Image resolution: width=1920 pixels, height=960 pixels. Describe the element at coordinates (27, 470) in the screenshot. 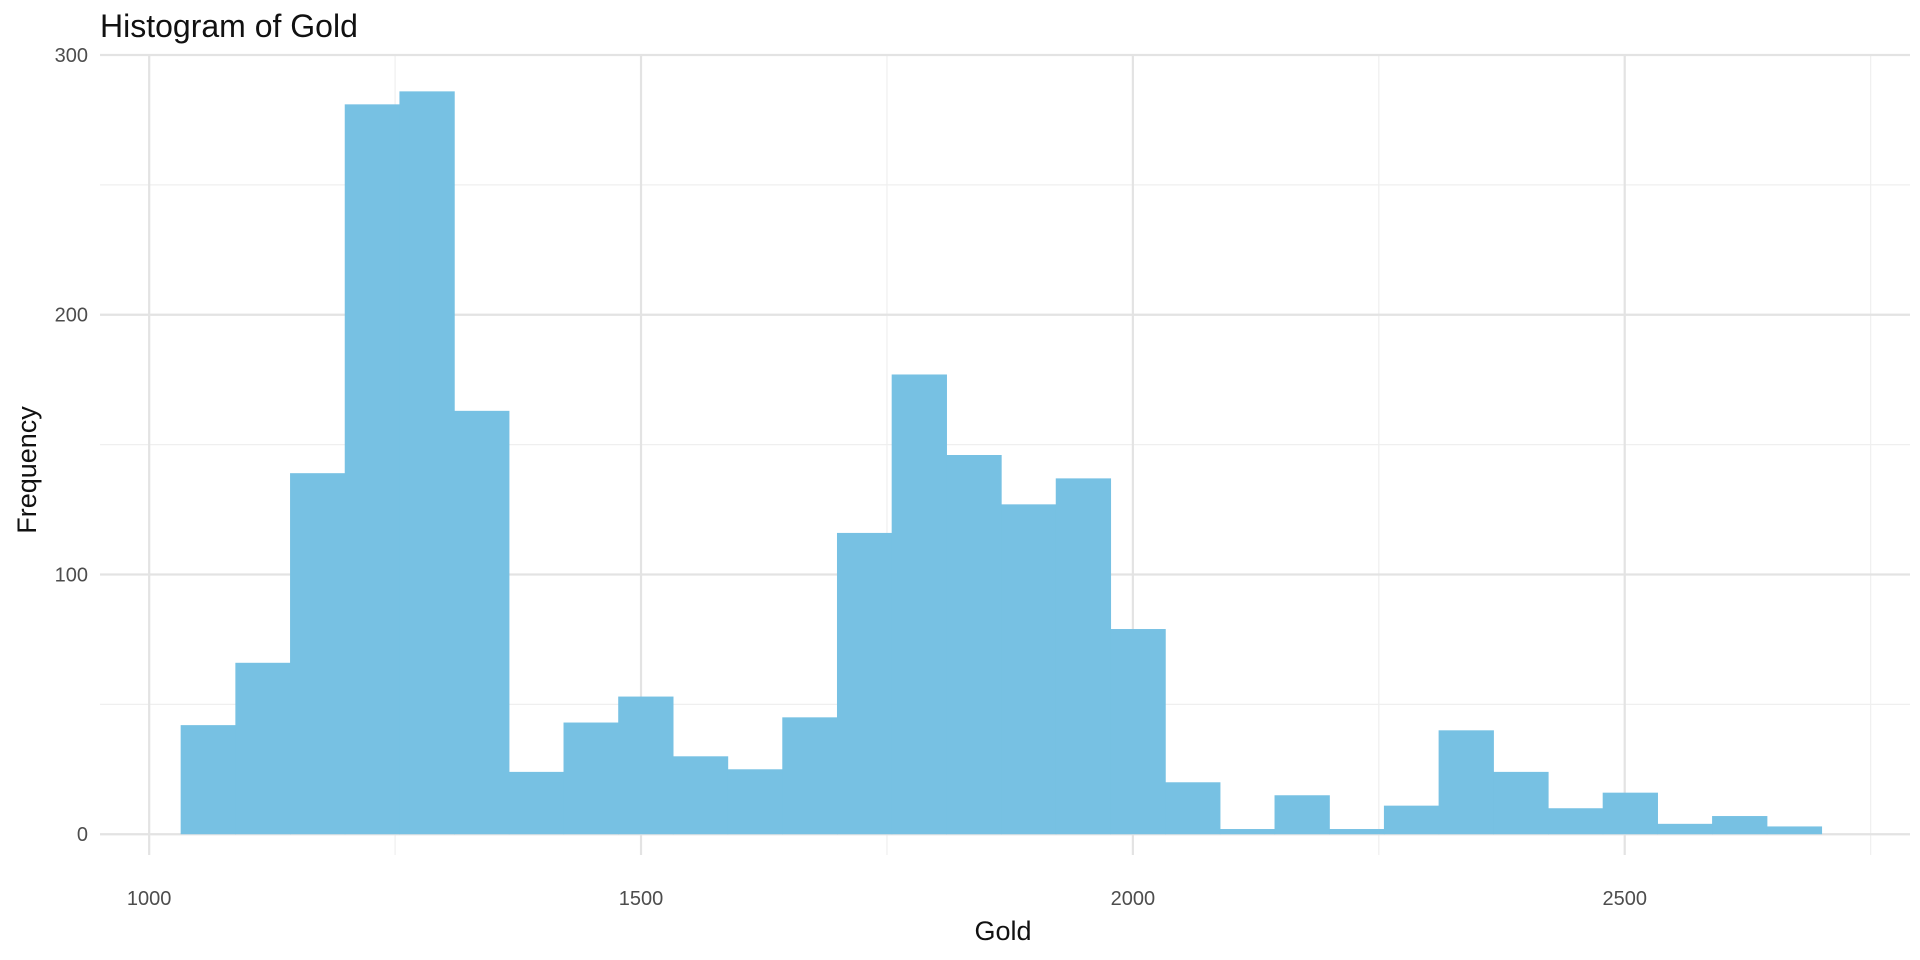

I see `y-axis-title: Frequency` at that location.